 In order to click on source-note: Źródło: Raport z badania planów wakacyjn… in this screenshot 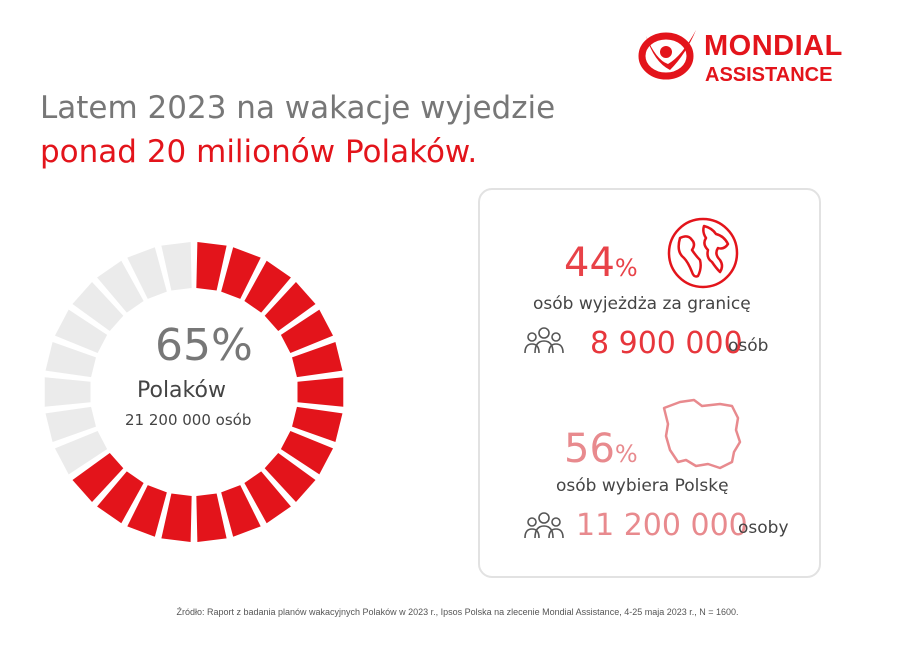, I will do `click(457, 612)`.